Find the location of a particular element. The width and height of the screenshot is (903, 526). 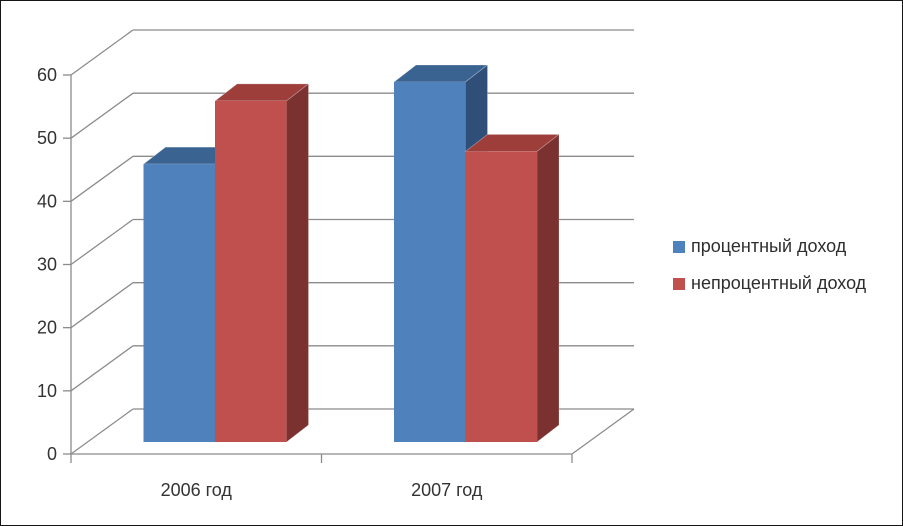

category-label: 2007 год is located at coordinates (447, 490).